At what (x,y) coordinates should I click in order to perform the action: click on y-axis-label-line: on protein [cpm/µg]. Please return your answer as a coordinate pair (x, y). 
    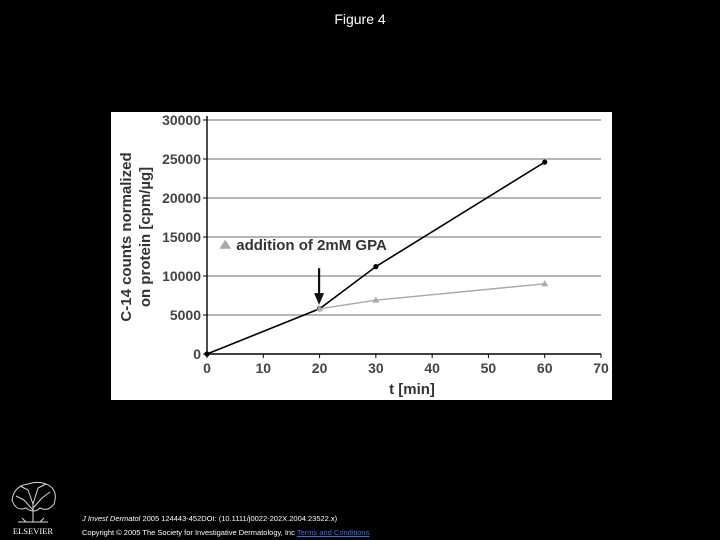
    Looking at the image, I should click on (145, 237).